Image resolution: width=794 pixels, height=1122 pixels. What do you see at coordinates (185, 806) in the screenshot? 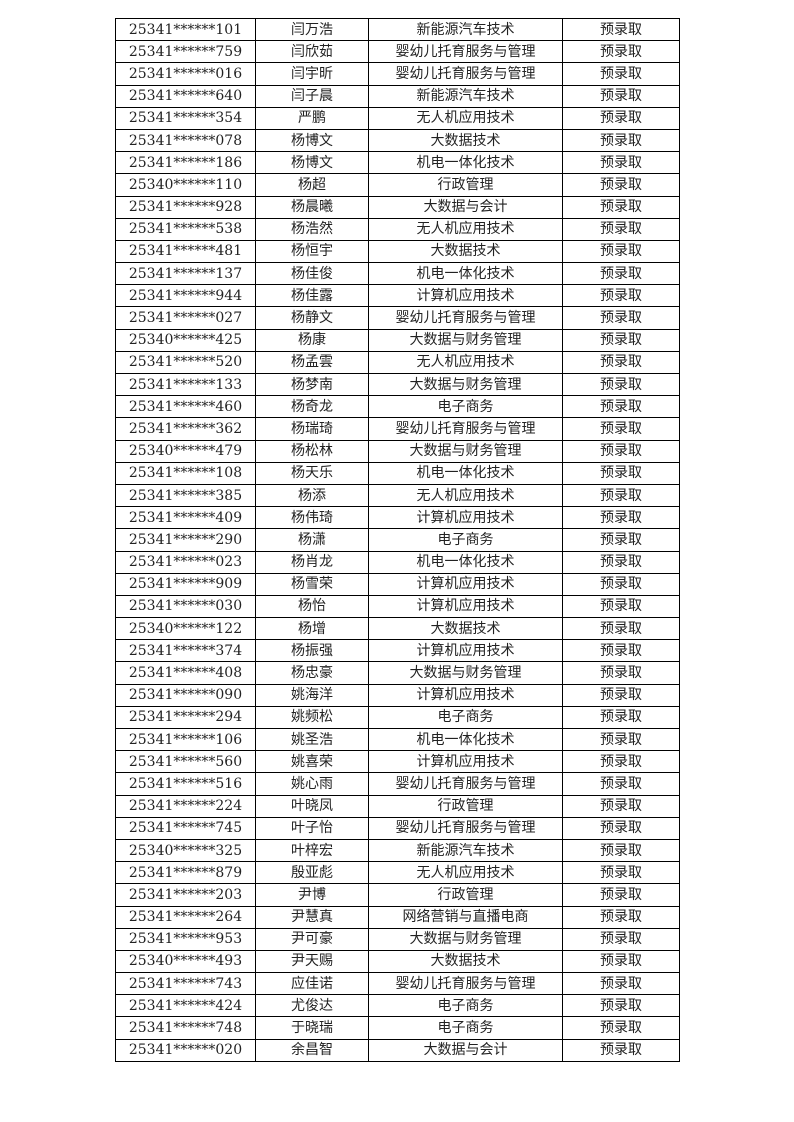
I see `exam-id-cell: 25341******224` at bounding box center [185, 806].